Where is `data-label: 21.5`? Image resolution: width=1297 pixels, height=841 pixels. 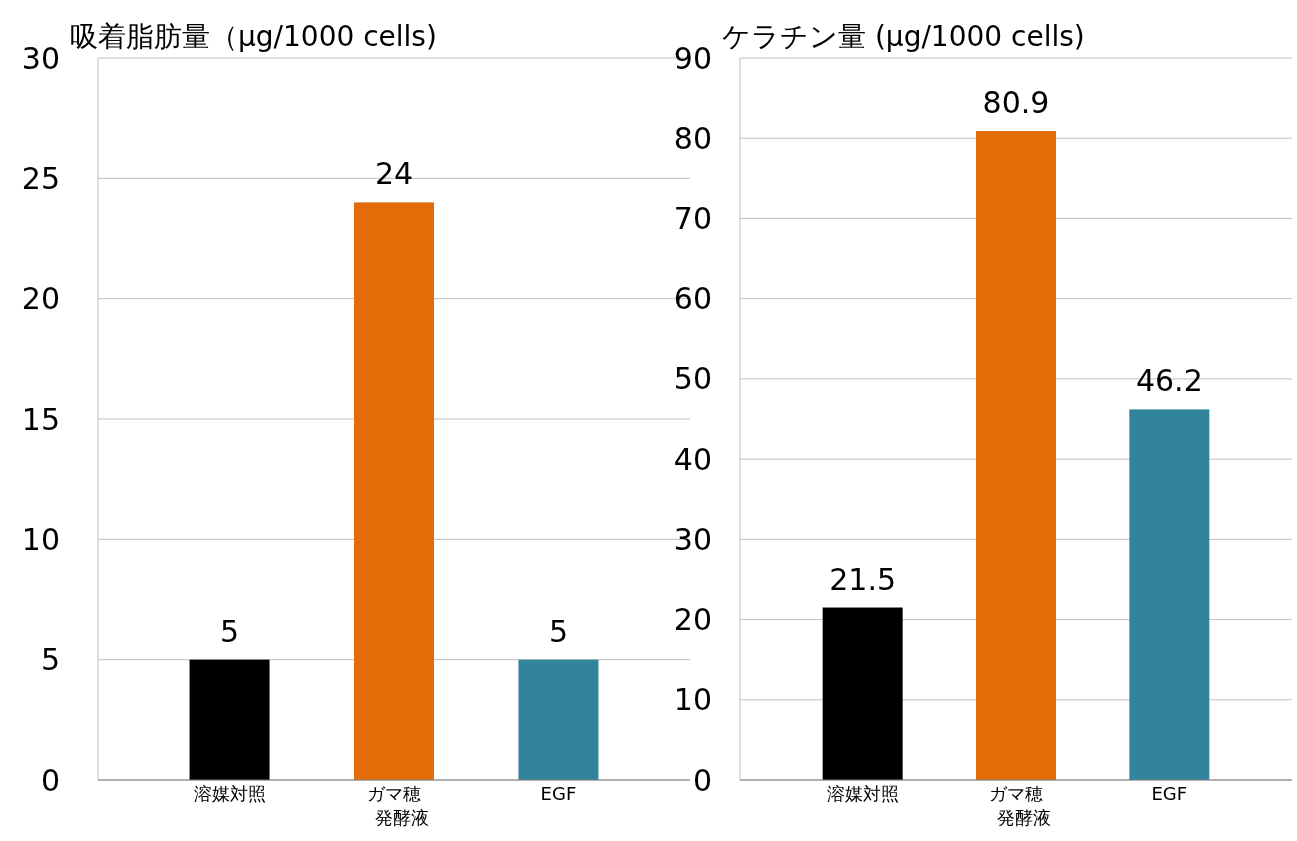 data-label: 21.5 is located at coordinates (863, 579).